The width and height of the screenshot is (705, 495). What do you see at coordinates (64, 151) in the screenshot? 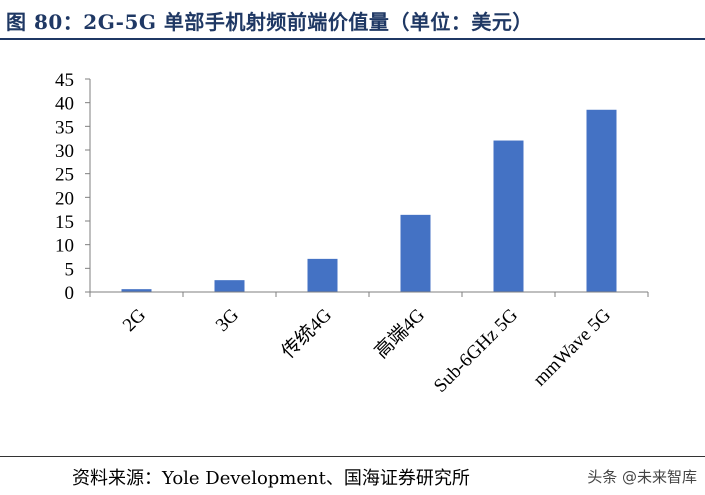
I see `y-tick-label: 30` at bounding box center [64, 151].